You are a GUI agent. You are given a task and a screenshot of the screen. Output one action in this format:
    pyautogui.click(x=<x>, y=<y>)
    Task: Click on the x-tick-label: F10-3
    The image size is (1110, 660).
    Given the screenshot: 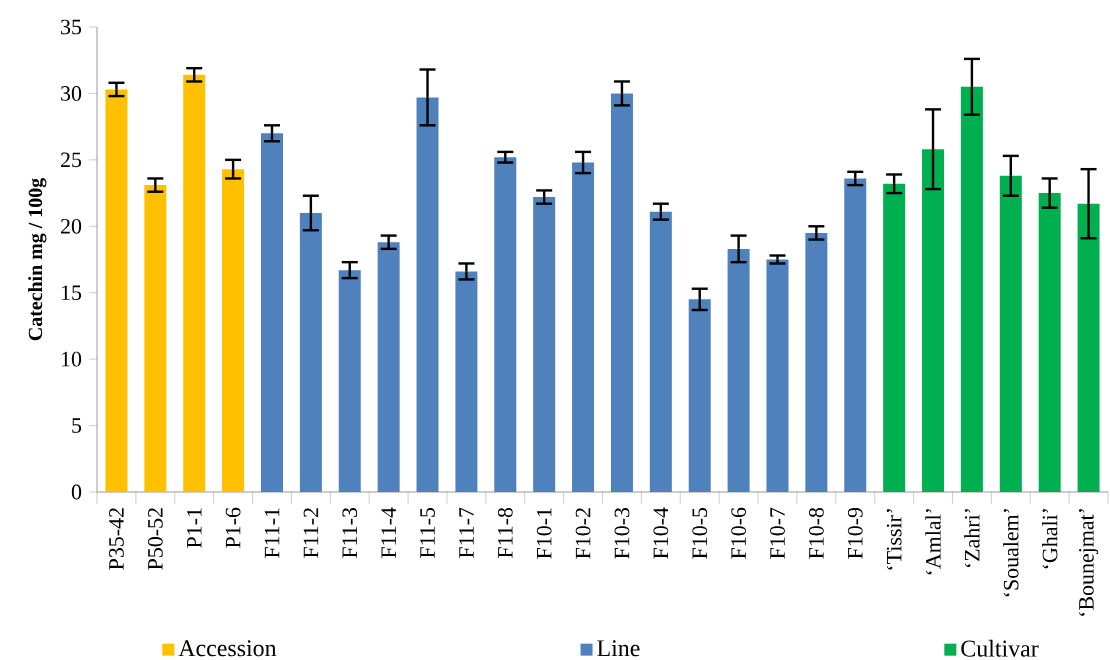 What is the action you would take?
    pyautogui.click(x=622, y=533)
    